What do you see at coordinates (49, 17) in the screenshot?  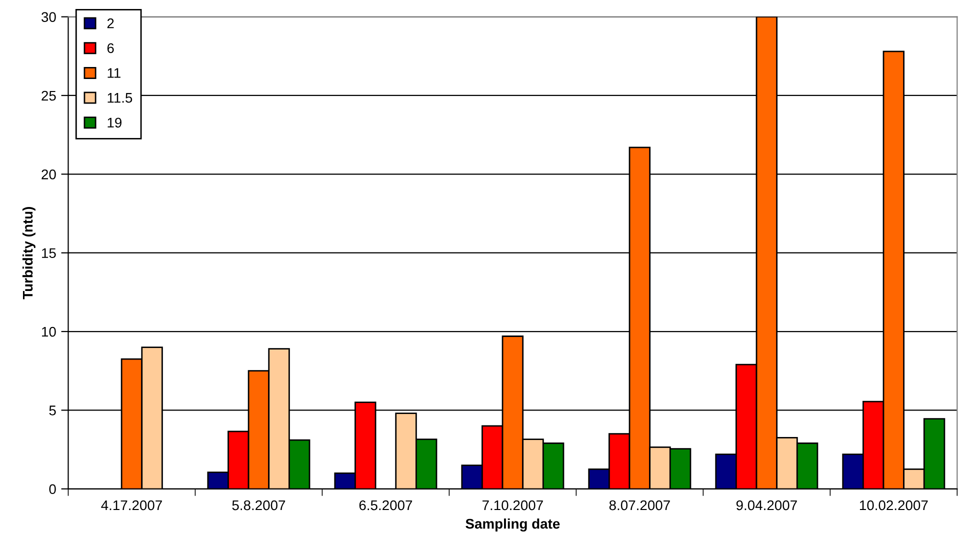 I see `y-tick-label: 30` at bounding box center [49, 17].